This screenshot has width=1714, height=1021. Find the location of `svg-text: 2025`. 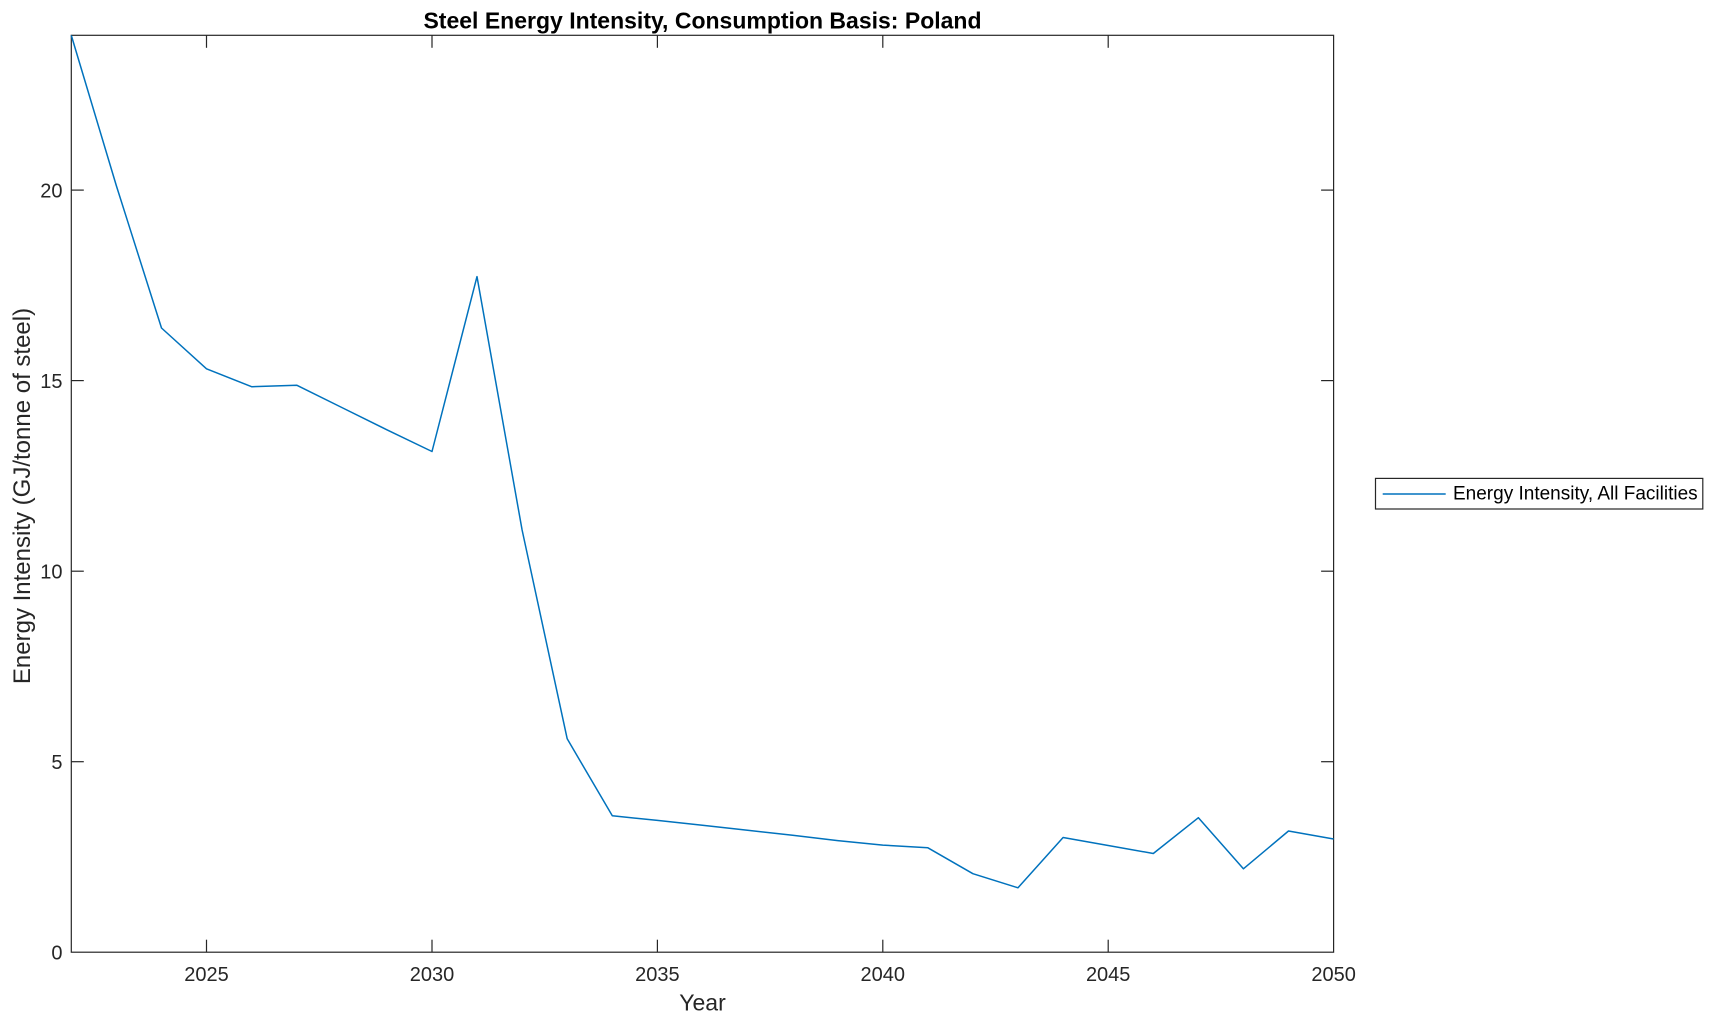

svg-text: 2025 is located at coordinates (206, 975).